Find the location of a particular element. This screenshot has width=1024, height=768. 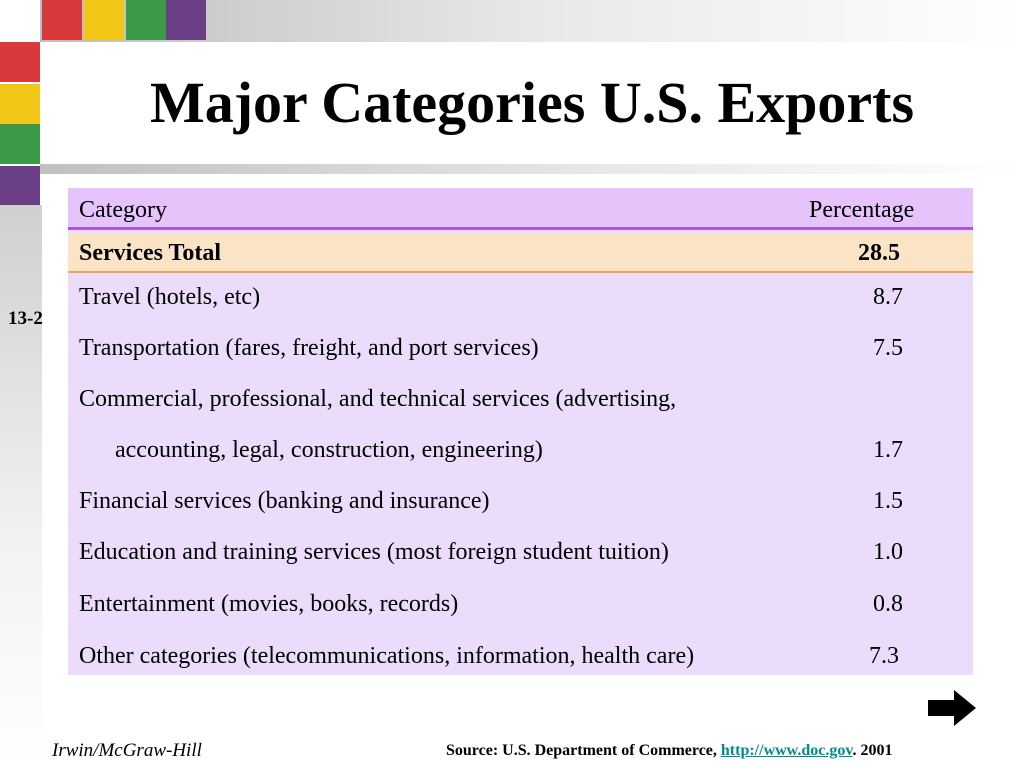

decor-square-red is located at coordinates (62, 20).